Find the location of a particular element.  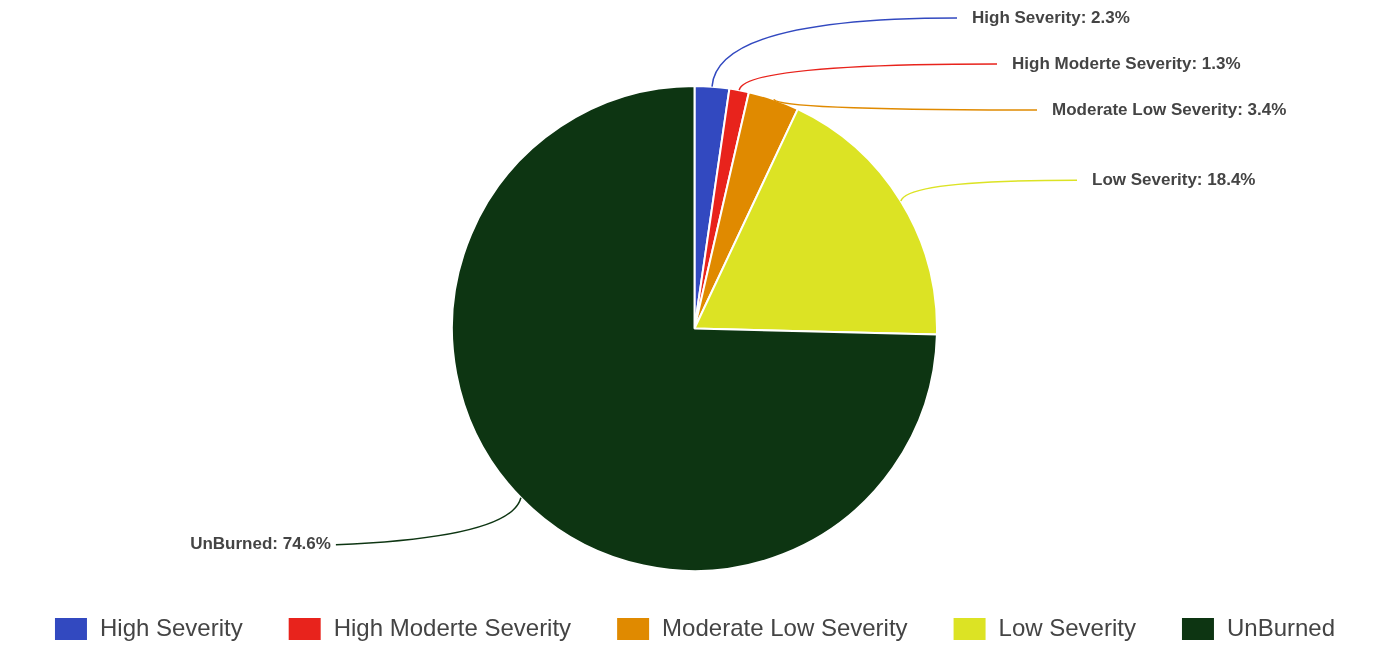

legend-label: Low Severity is located at coordinates (1067, 627).